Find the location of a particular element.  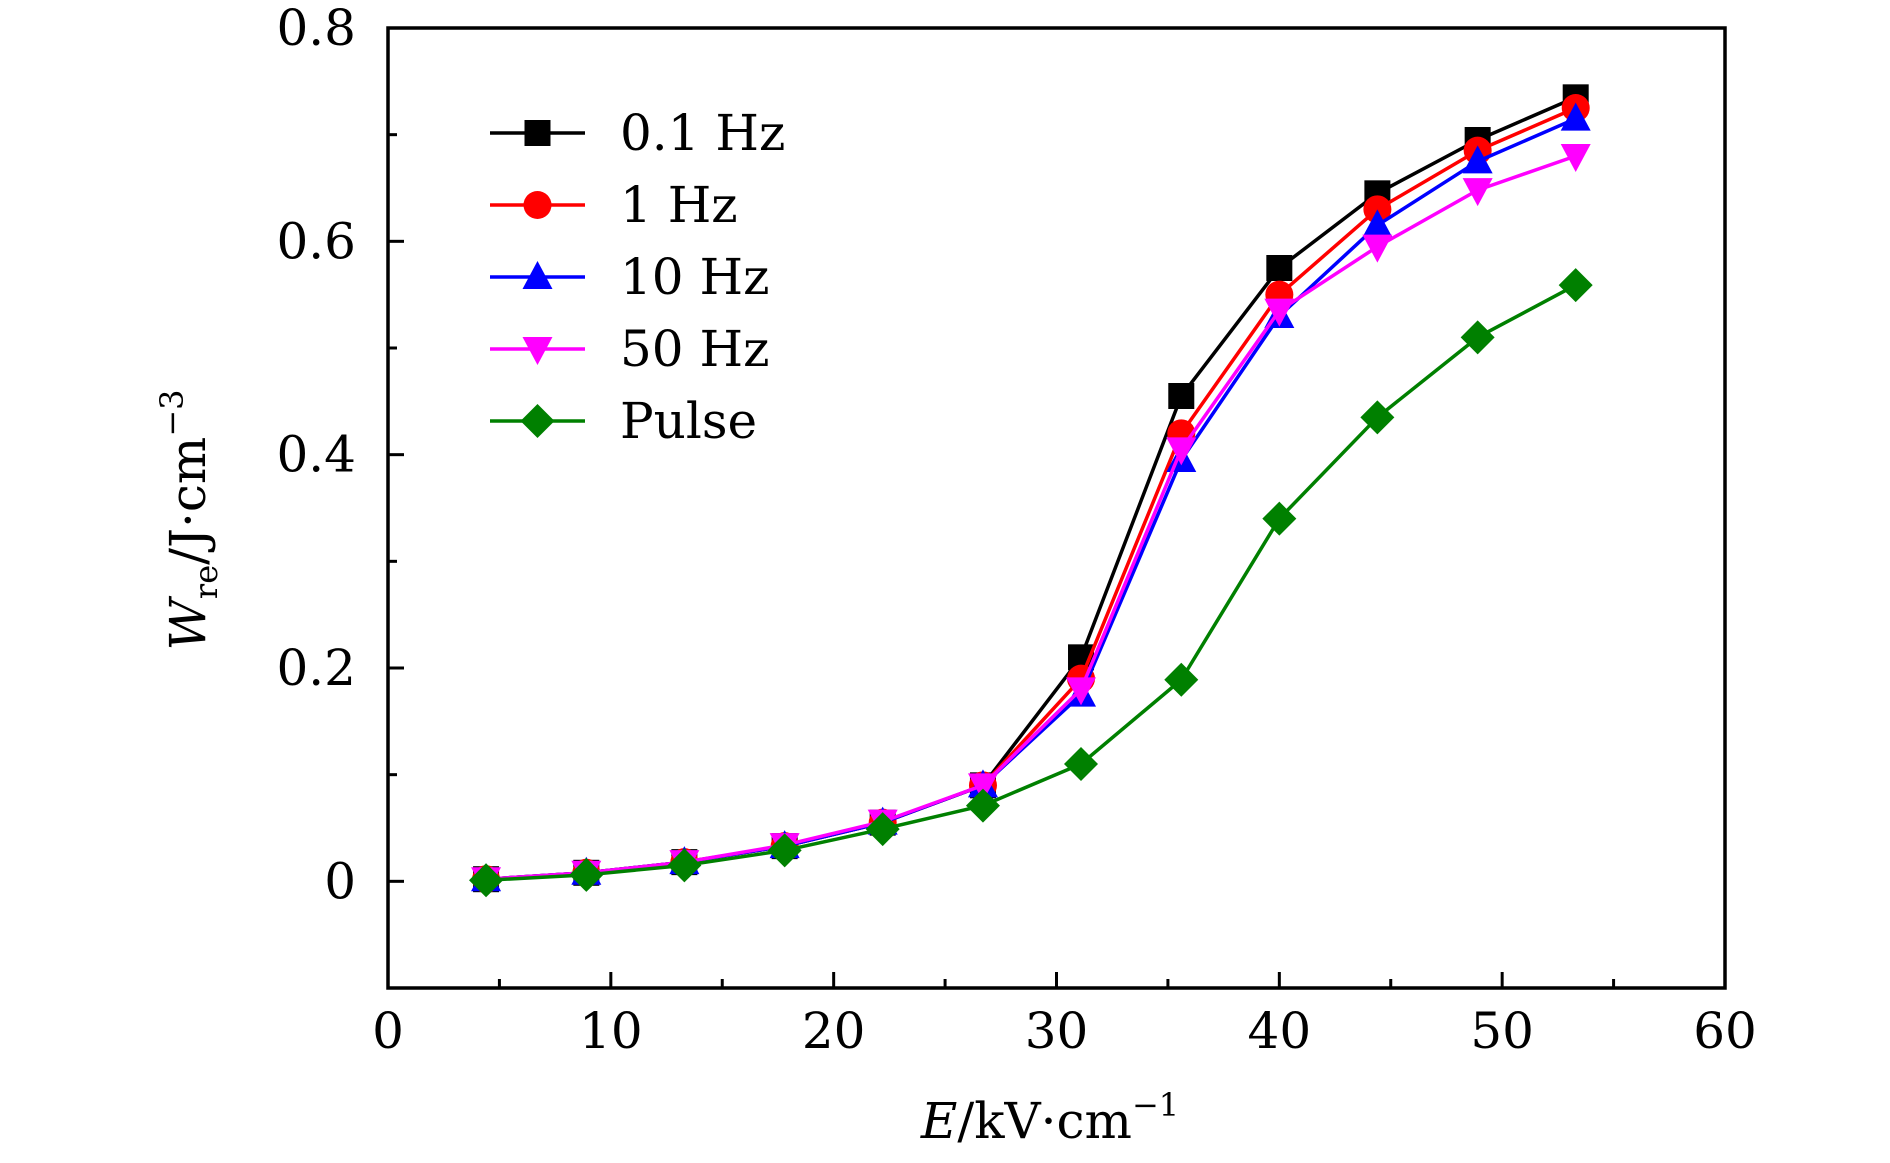

legend-label-10-hz: 10 Hz is located at coordinates (694, 277).